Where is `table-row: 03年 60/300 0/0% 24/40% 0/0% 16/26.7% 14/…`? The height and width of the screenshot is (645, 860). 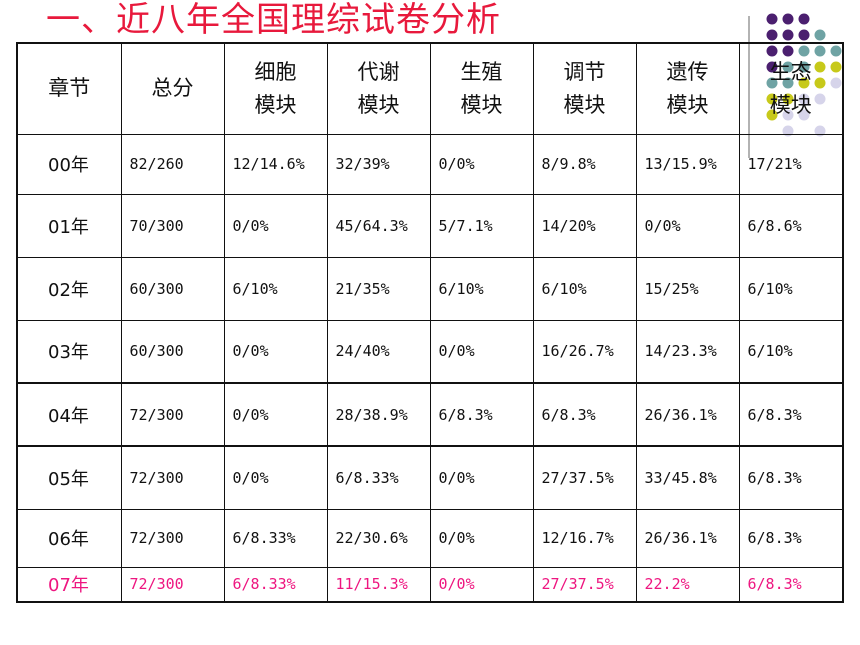 table-row: 03年 60/300 0/0% 24/40% 0/0% 16/26.7% 14/… is located at coordinates (430, 351).